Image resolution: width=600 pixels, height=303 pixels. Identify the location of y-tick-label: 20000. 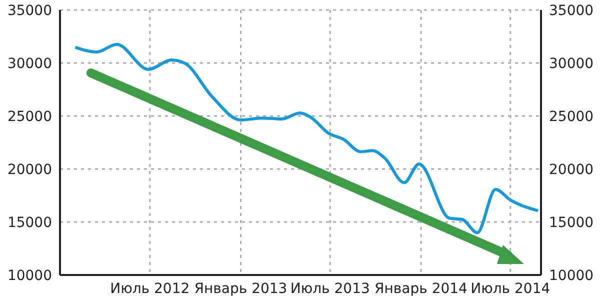
(29, 170).